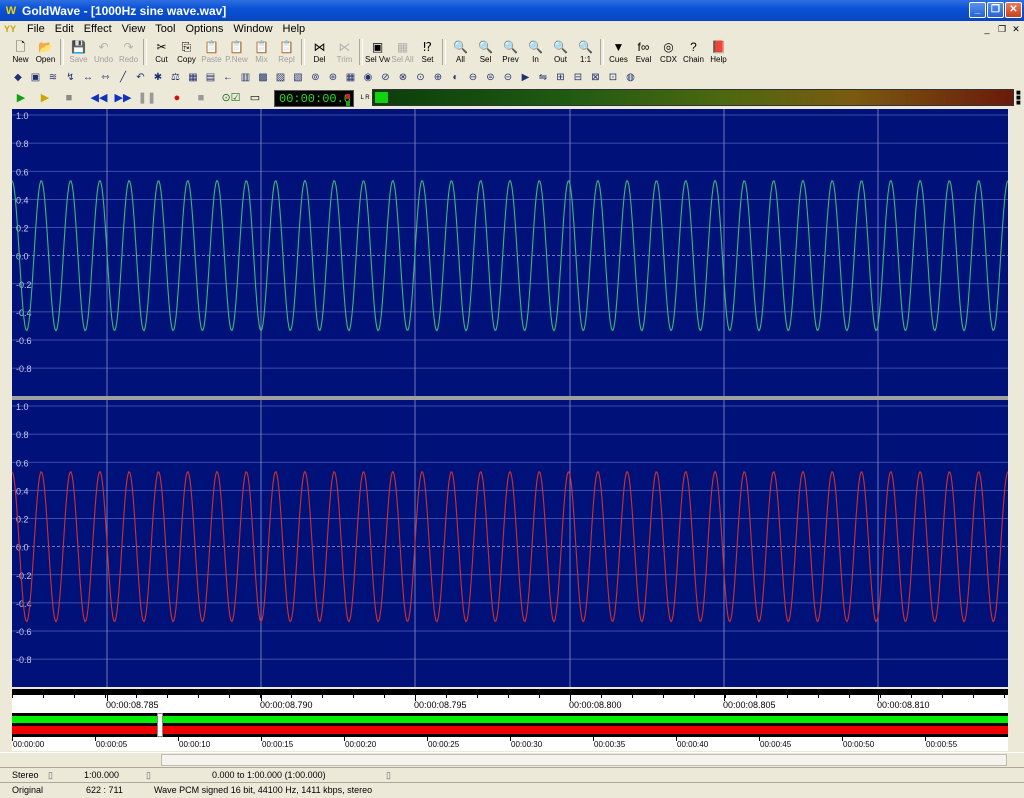 Image resolution: width=1024 pixels, height=798 pixels. Describe the element at coordinates (613, 77) in the screenshot. I see `effect-35-icon: ⊡` at that location.